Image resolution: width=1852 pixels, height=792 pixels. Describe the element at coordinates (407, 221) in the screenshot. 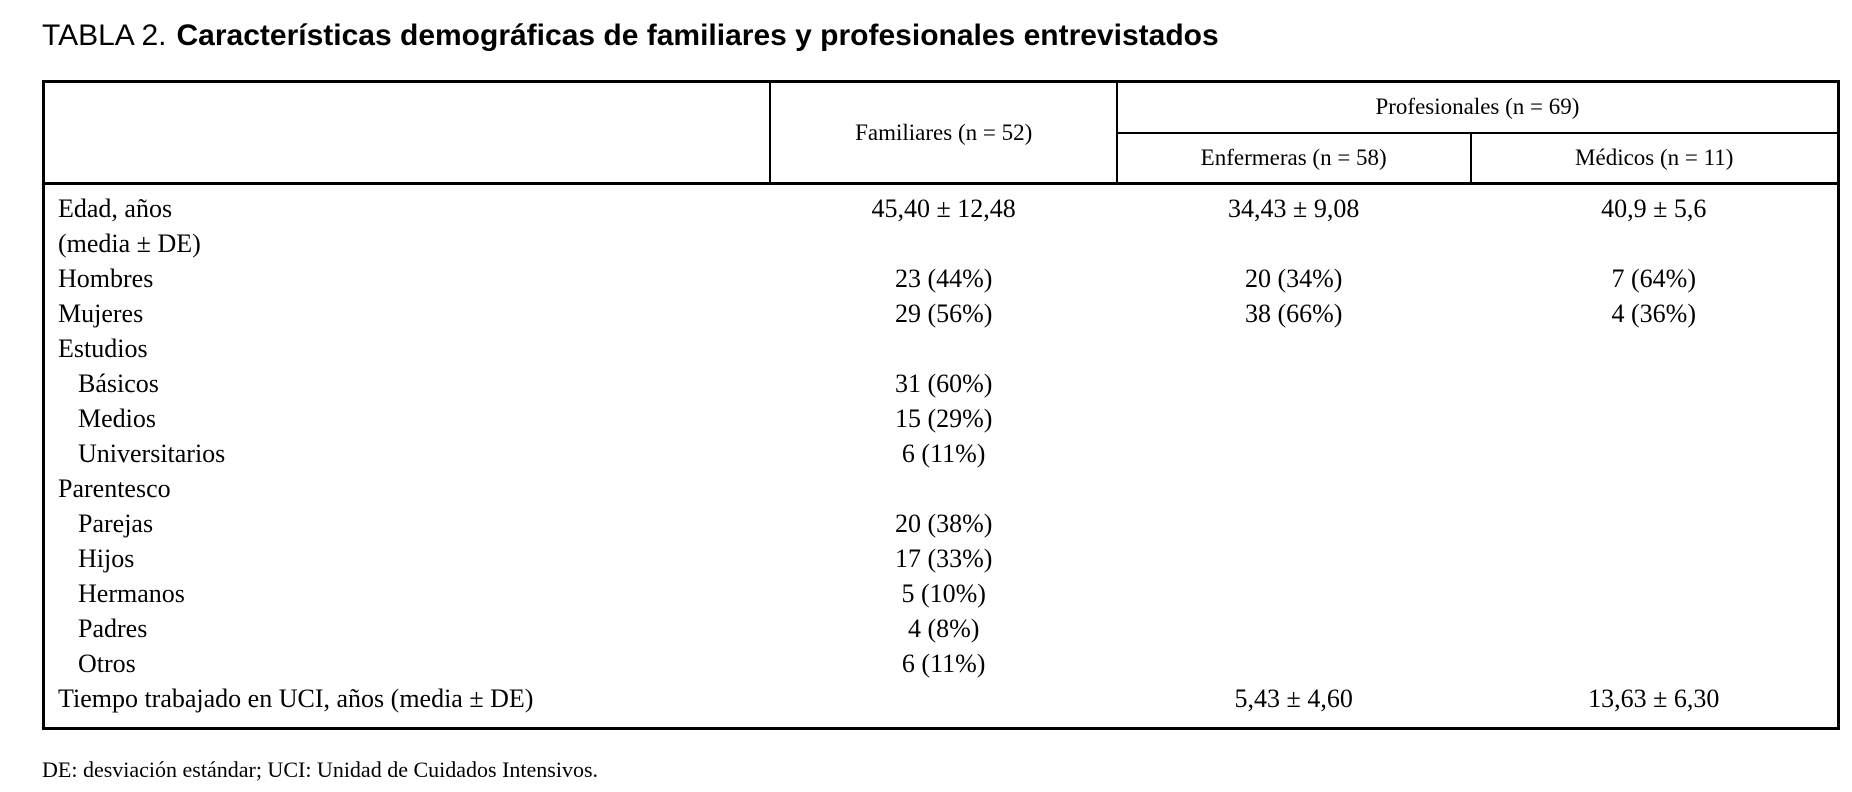

I see `row-label: Edad, años (media ± DE)` at that location.